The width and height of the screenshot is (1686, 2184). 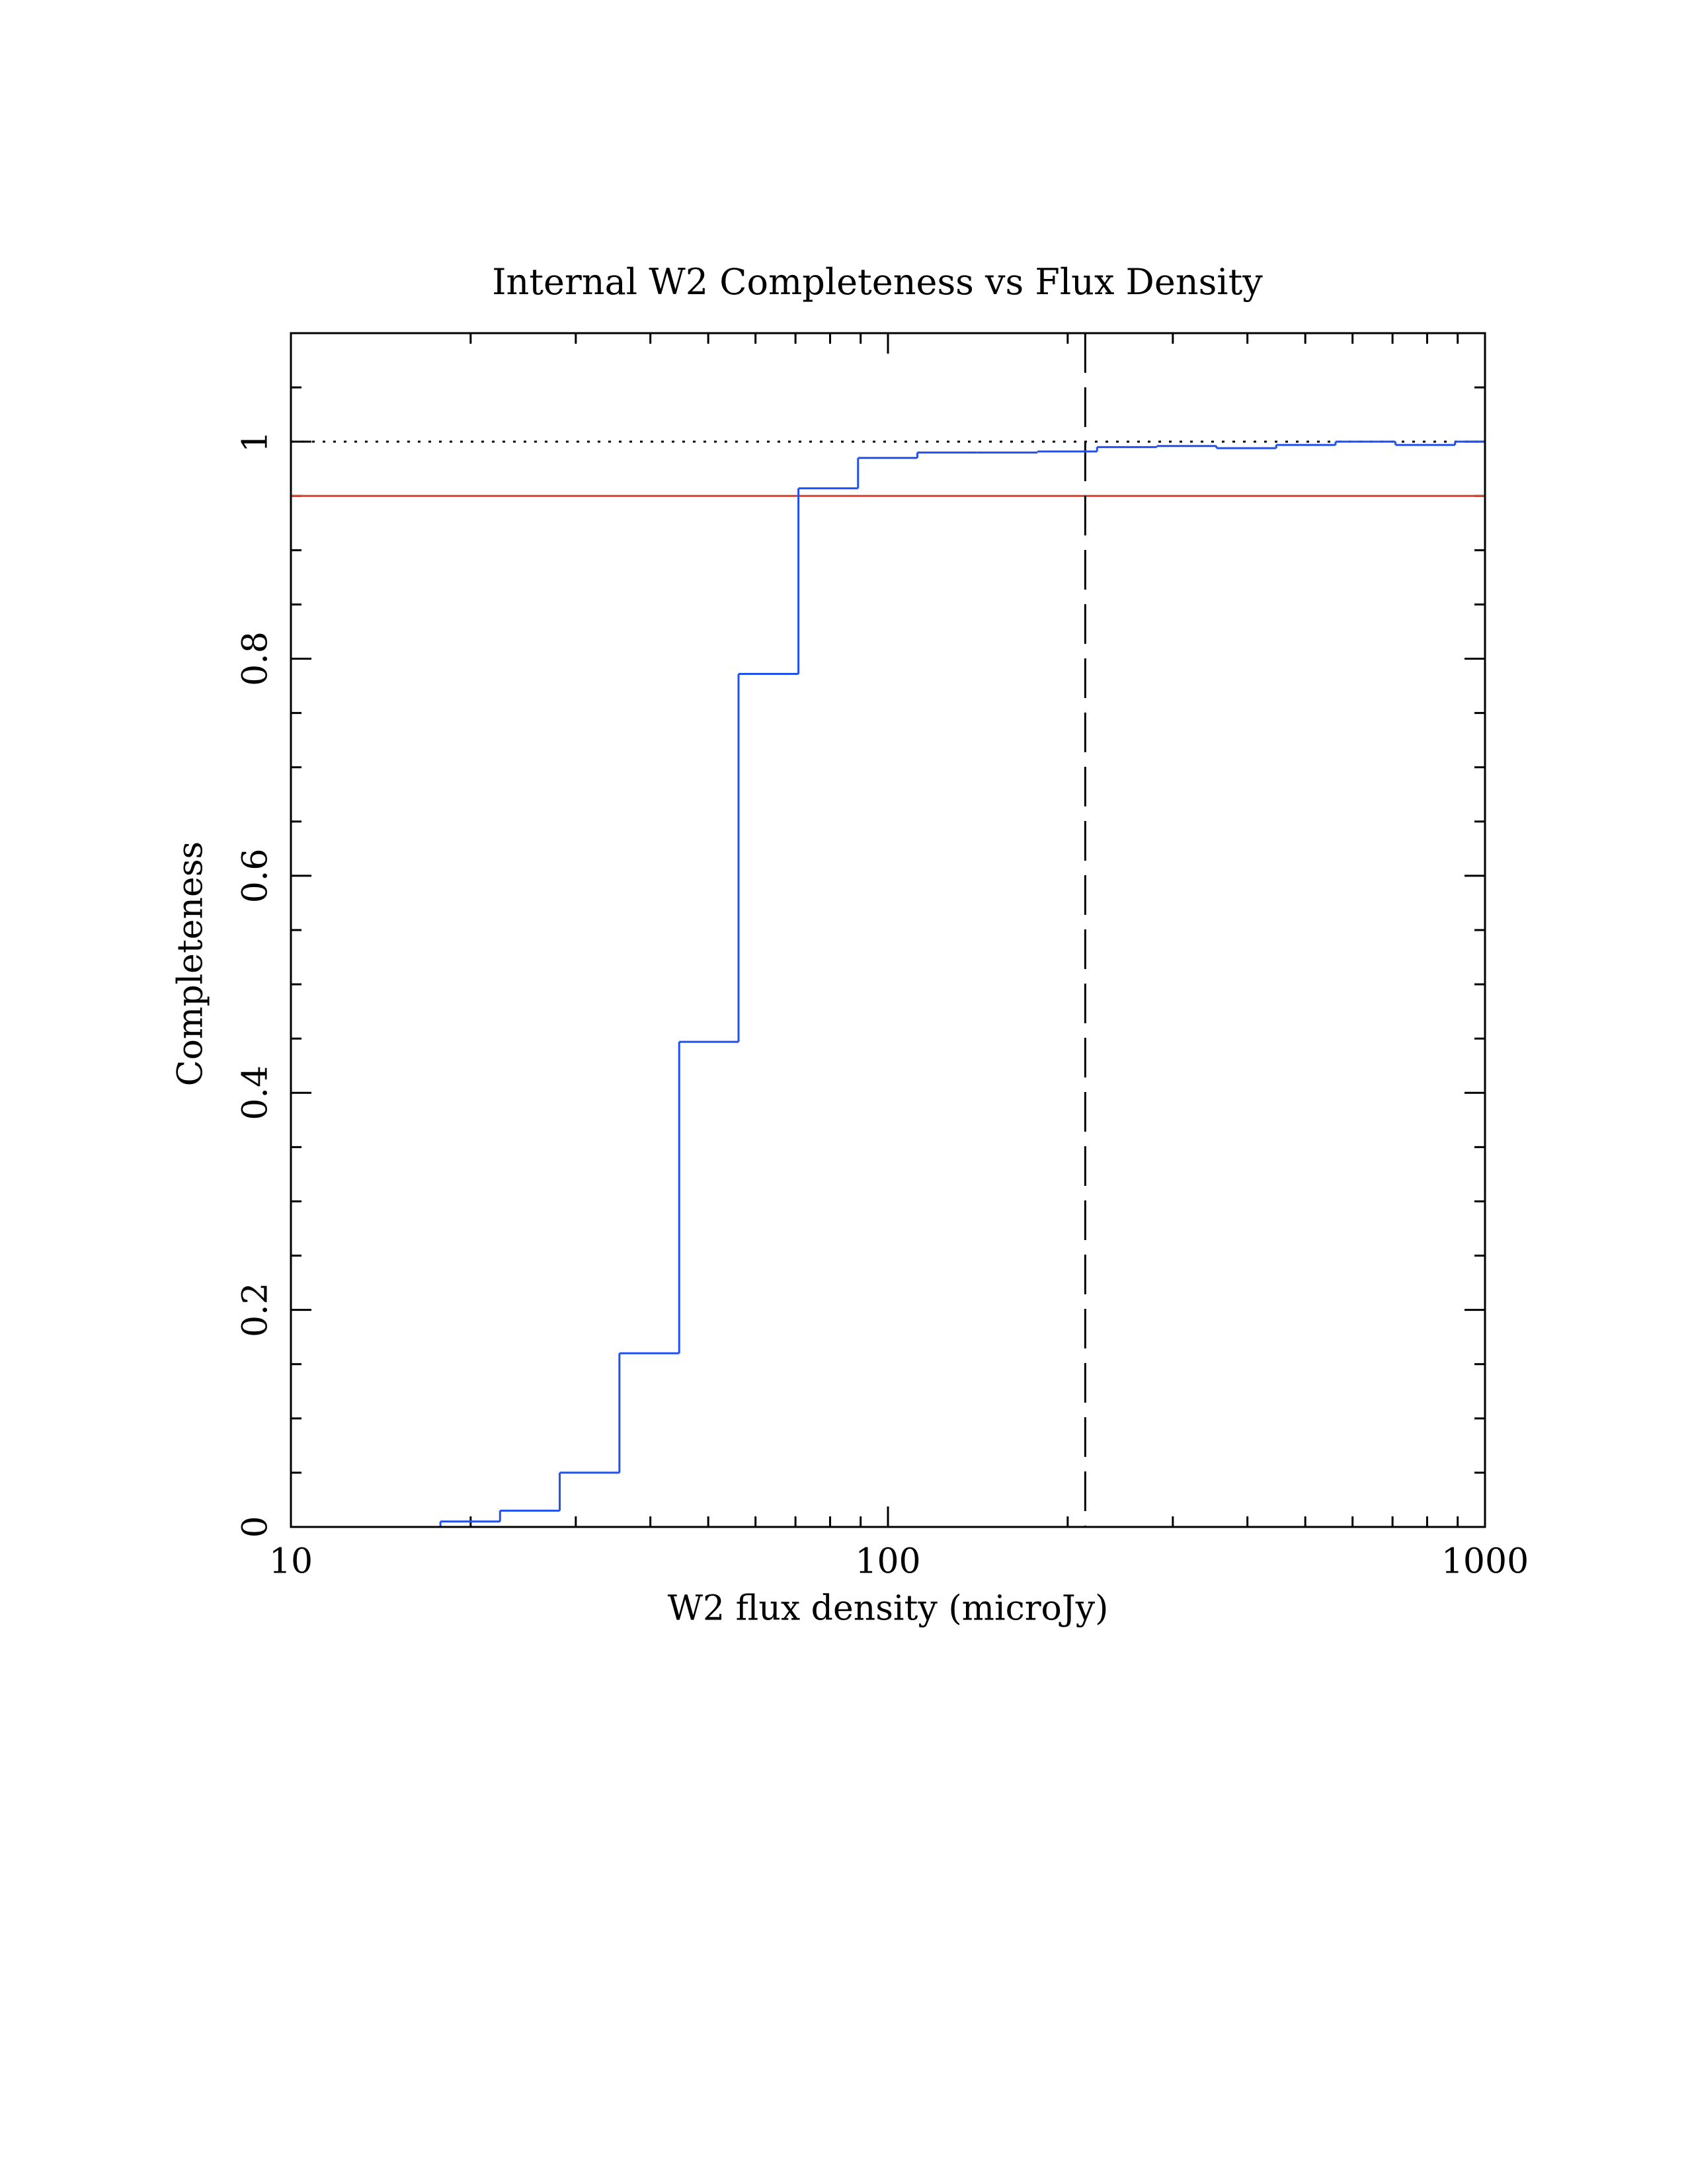 I want to click on x-axis-label: W2 flux density (microJy), so click(x=888, y=1609).